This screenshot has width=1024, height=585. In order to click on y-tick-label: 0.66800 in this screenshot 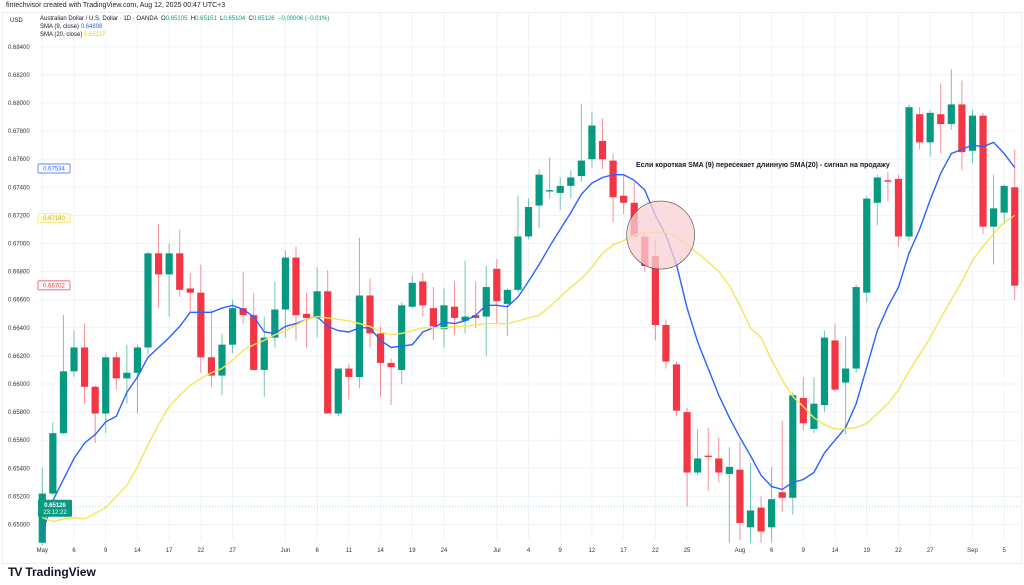, I will do `click(19, 273)`.